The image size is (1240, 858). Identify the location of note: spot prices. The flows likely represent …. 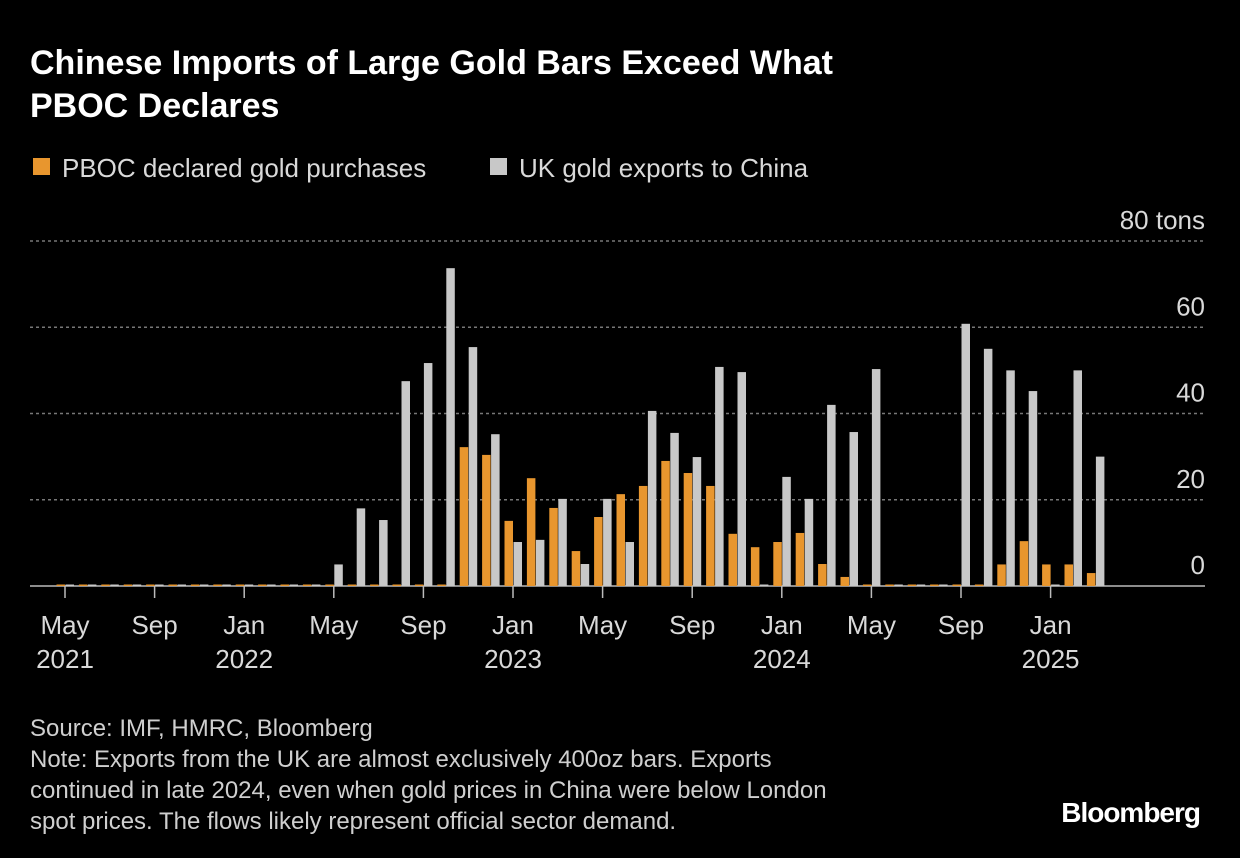
(353, 821).